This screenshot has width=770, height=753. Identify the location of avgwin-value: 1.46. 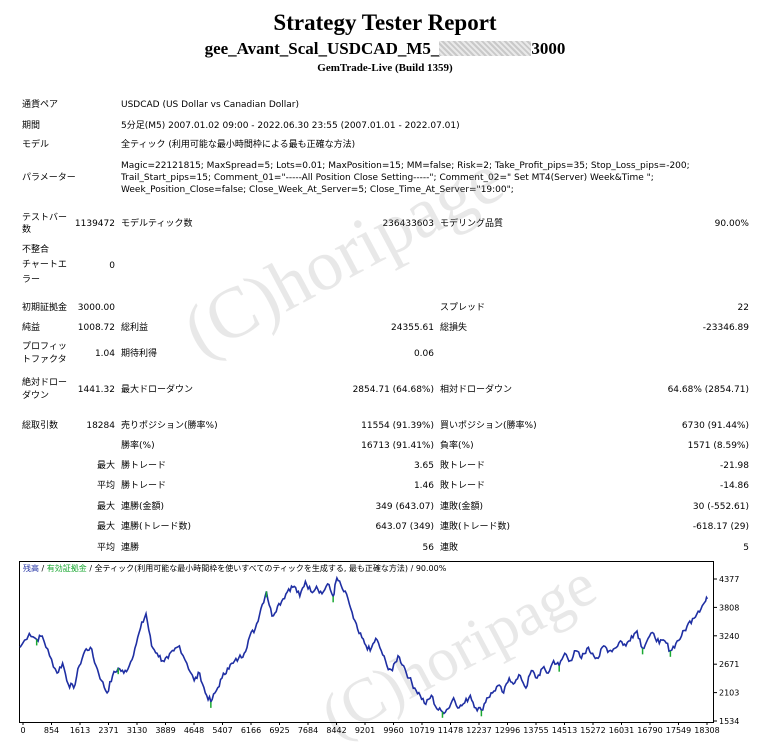
(423, 486).